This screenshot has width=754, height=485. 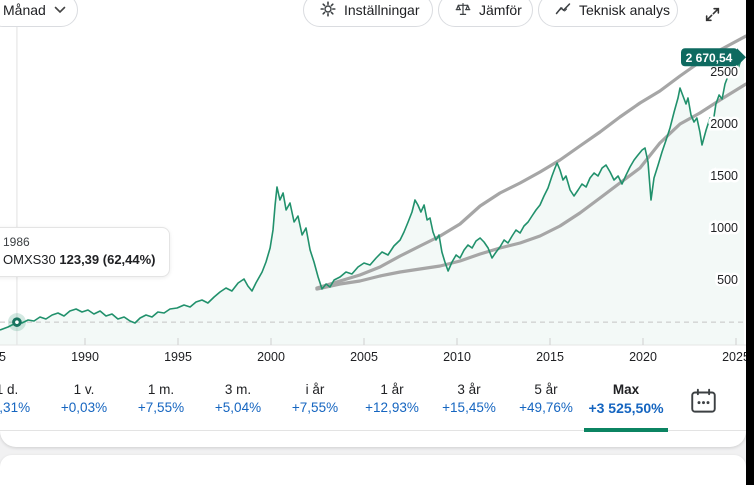 What do you see at coordinates (84, 399) in the screenshot?
I see `period-tab-1-v: 1 v. +0,03%` at bounding box center [84, 399].